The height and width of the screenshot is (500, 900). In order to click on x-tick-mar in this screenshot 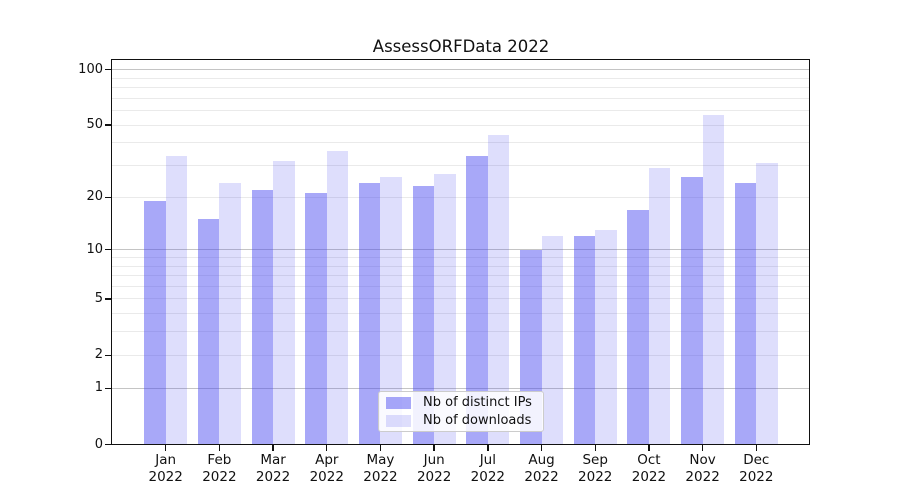, I will do `click(273, 448)`.